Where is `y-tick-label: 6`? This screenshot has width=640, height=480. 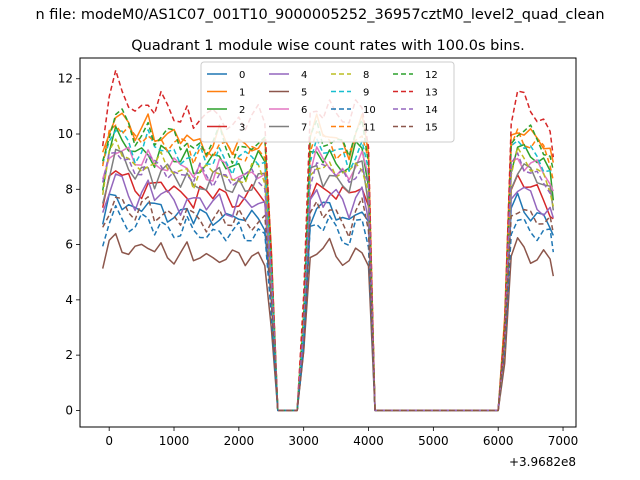
y-tick-label: 6 is located at coordinates (69, 245).